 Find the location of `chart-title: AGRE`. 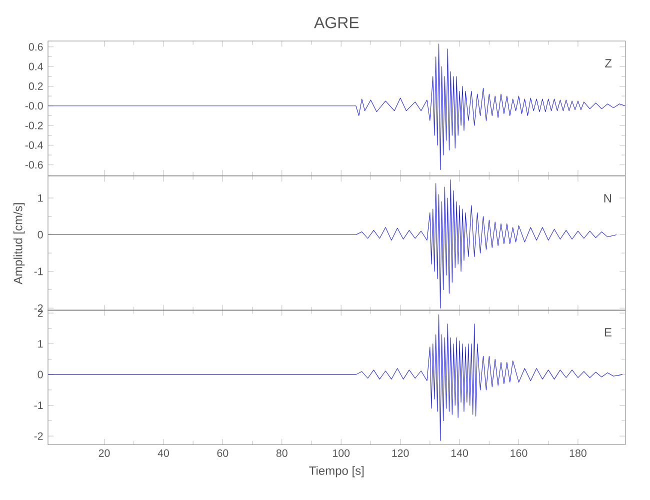

chart-title: AGRE is located at coordinates (336, 22).